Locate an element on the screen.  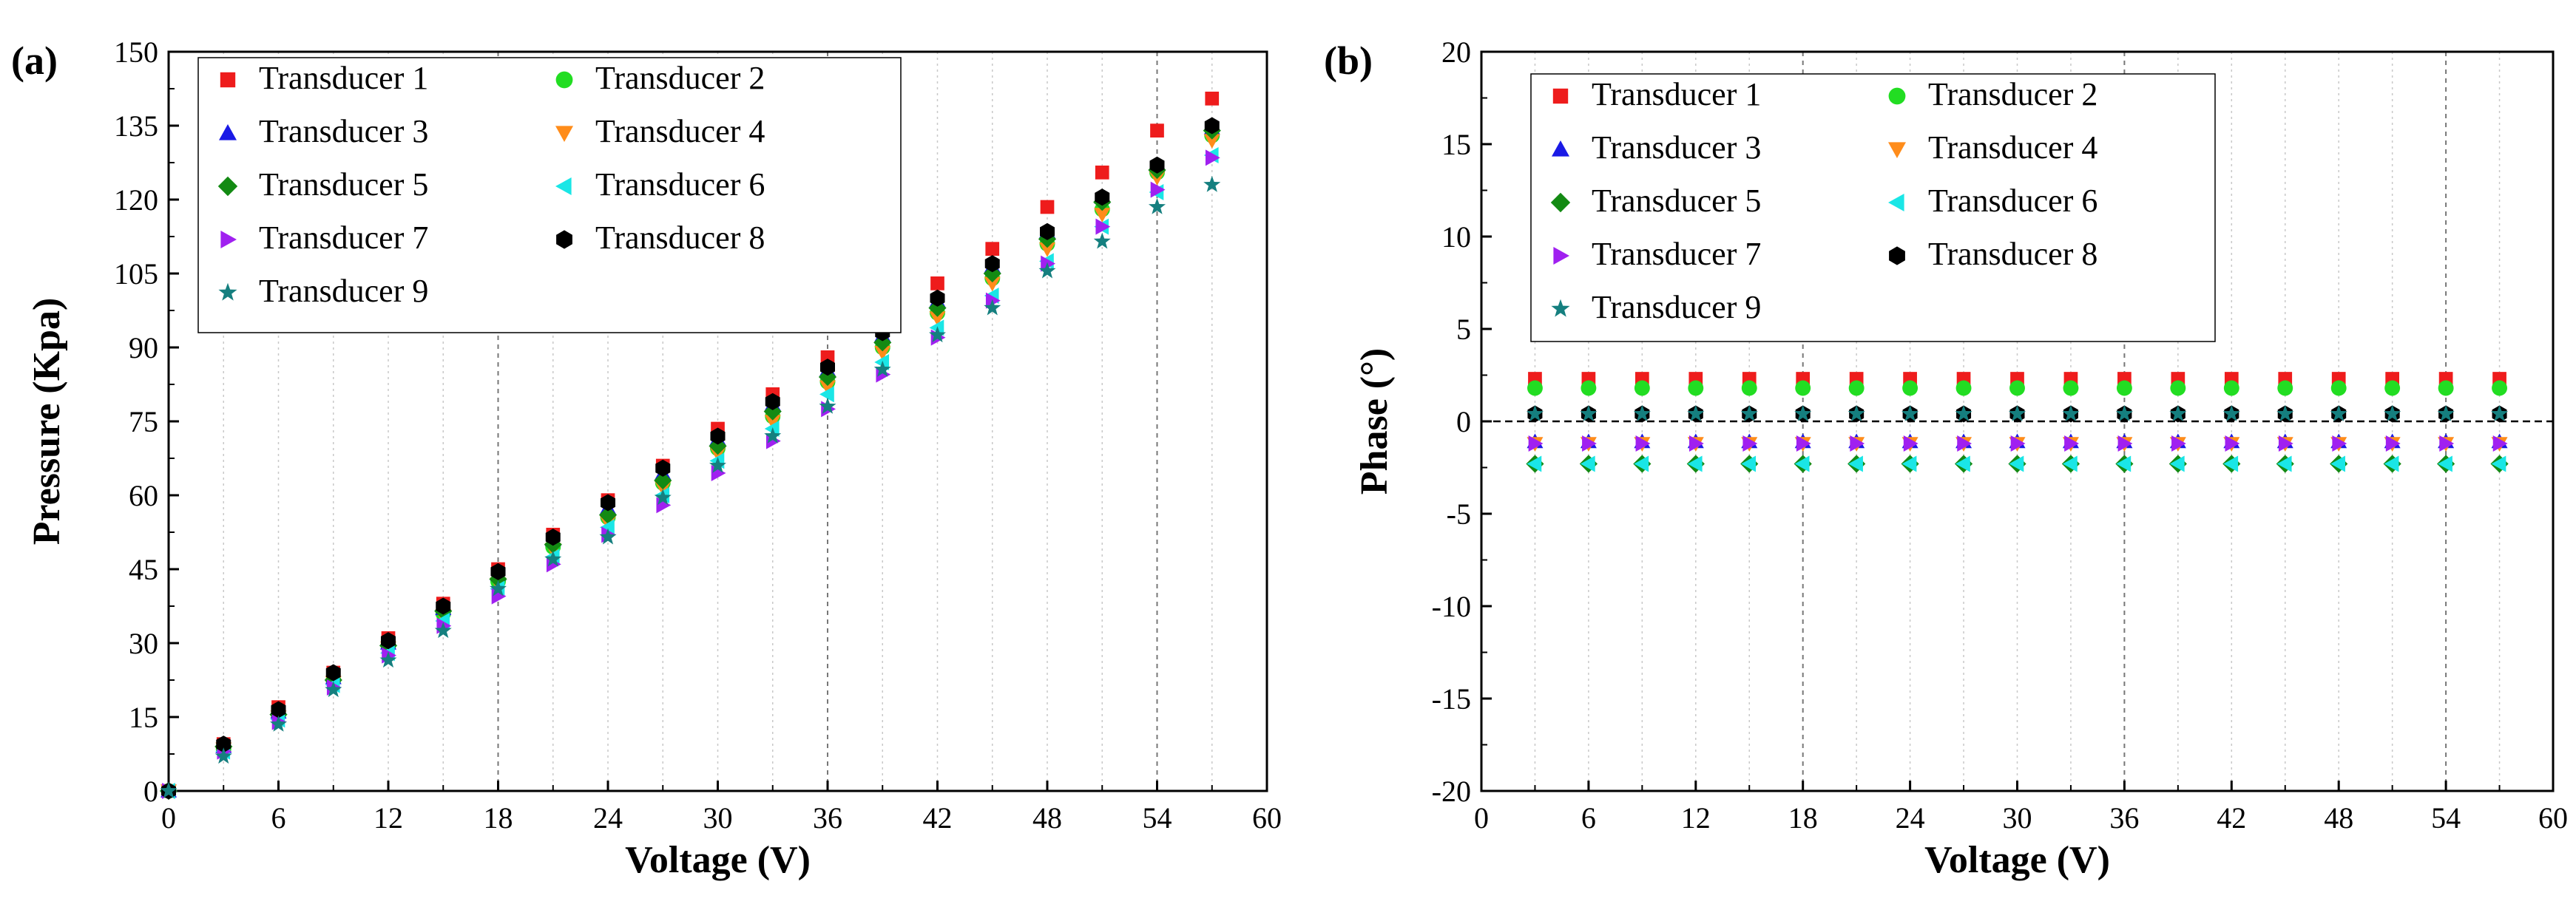
x-tick-label: 54 is located at coordinates (1157, 818).